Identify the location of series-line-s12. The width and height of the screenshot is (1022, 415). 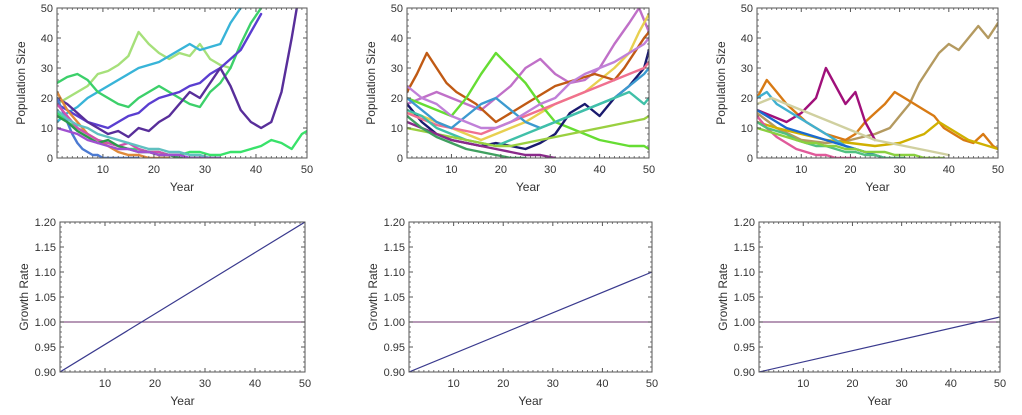
(139, 142).